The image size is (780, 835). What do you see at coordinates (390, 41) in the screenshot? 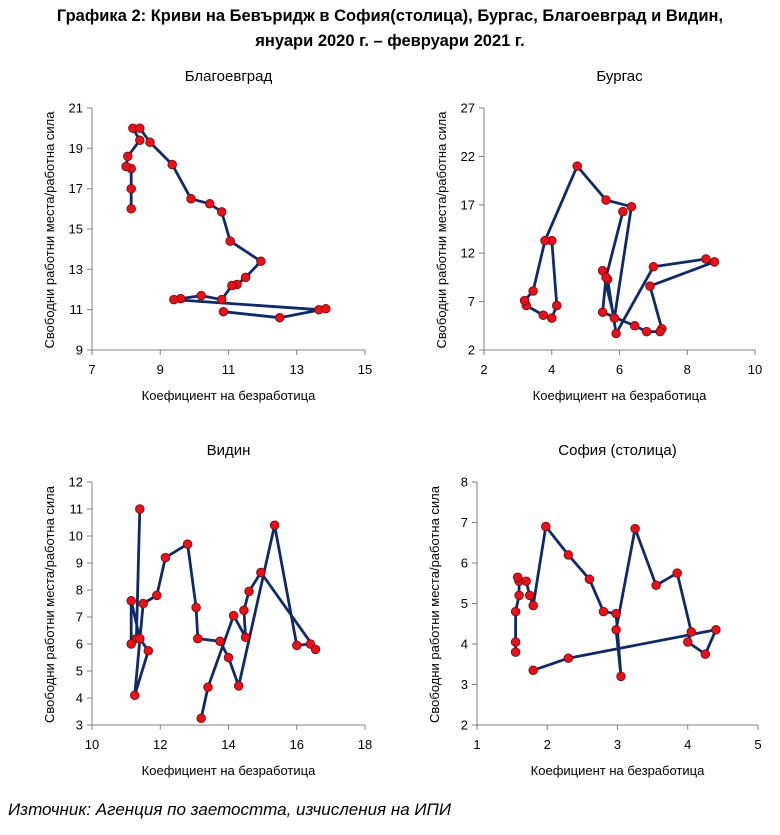
I see `figure-title-line-2: януари 2020 г. – февруари 2021 г.` at bounding box center [390, 41].